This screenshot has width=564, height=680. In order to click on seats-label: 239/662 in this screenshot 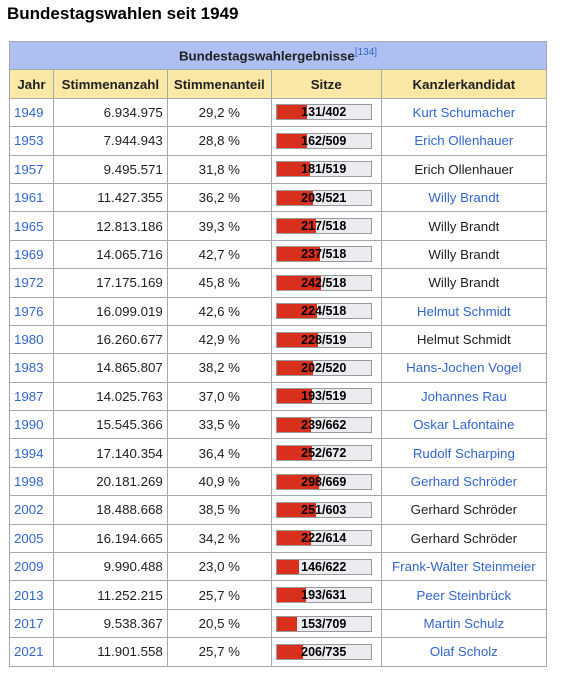, I will do `click(324, 424)`.